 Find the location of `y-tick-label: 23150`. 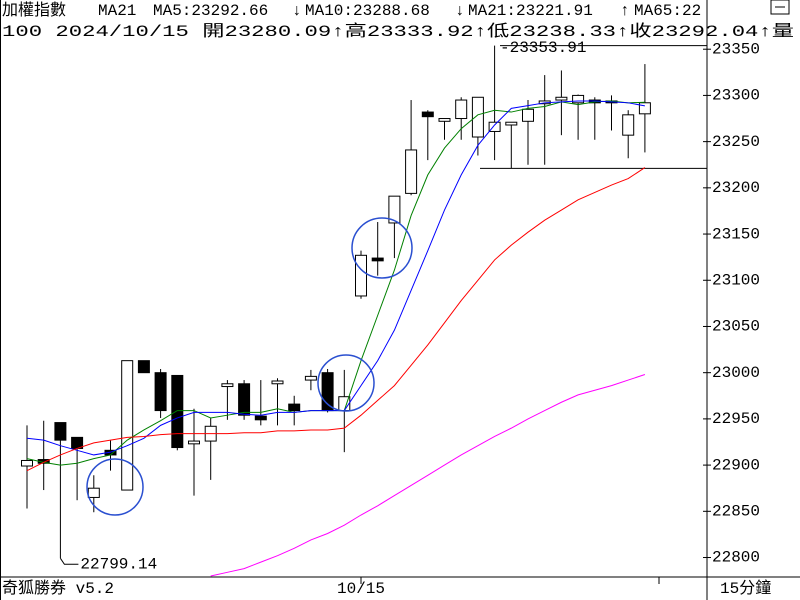

y-tick-label: 23150 is located at coordinates (736, 234).